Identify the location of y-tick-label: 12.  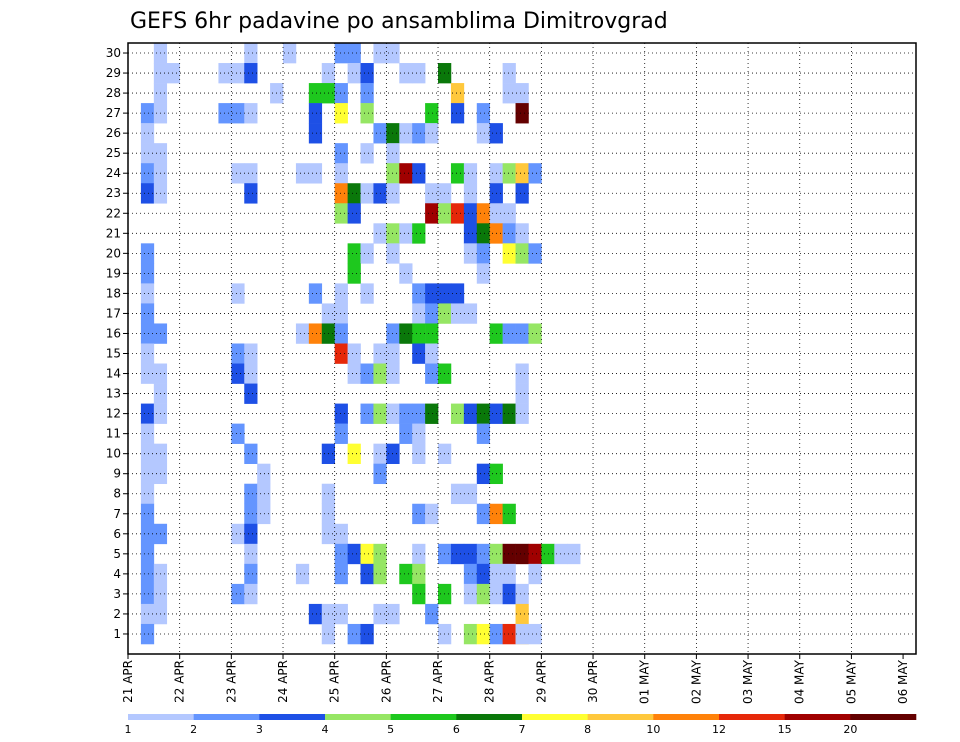
(113, 414).